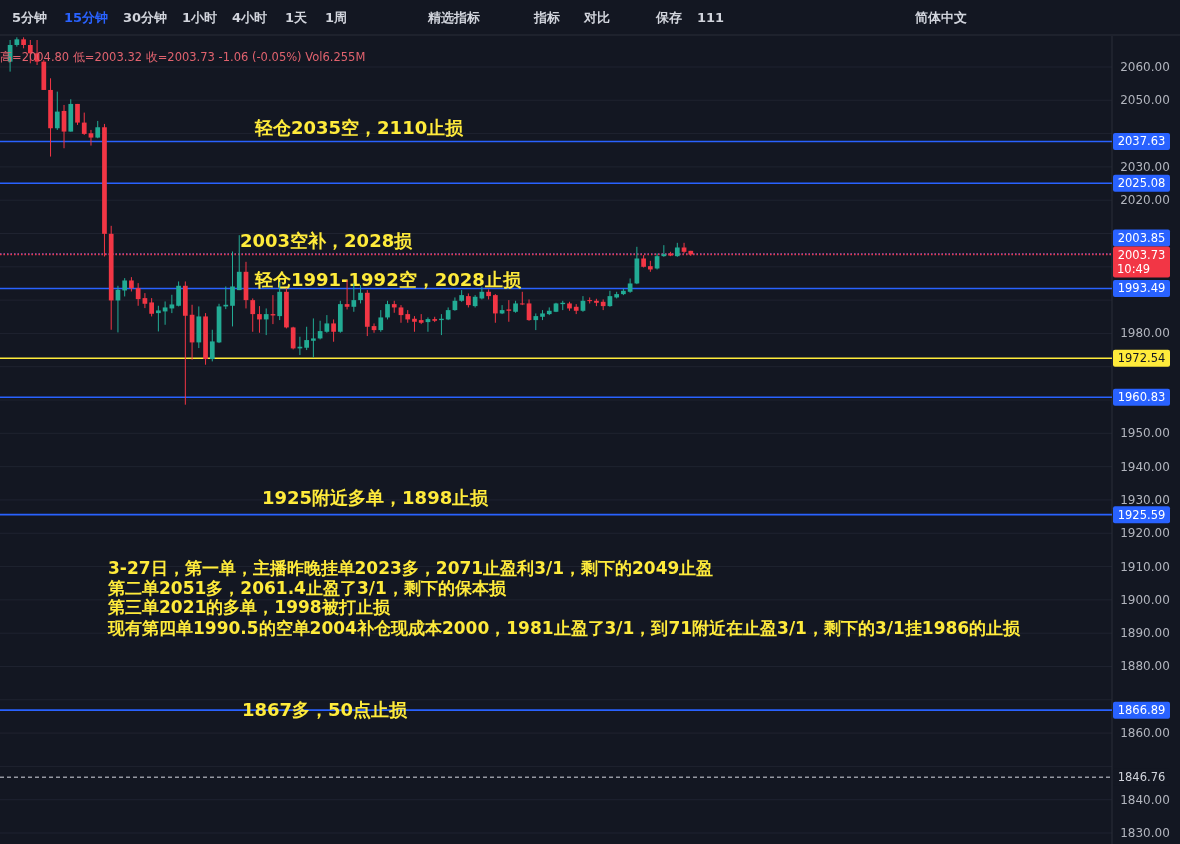 The height and width of the screenshot is (844, 1180). What do you see at coordinates (250, 17) in the screenshot?
I see `text: 4小时` at bounding box center [250, 17].